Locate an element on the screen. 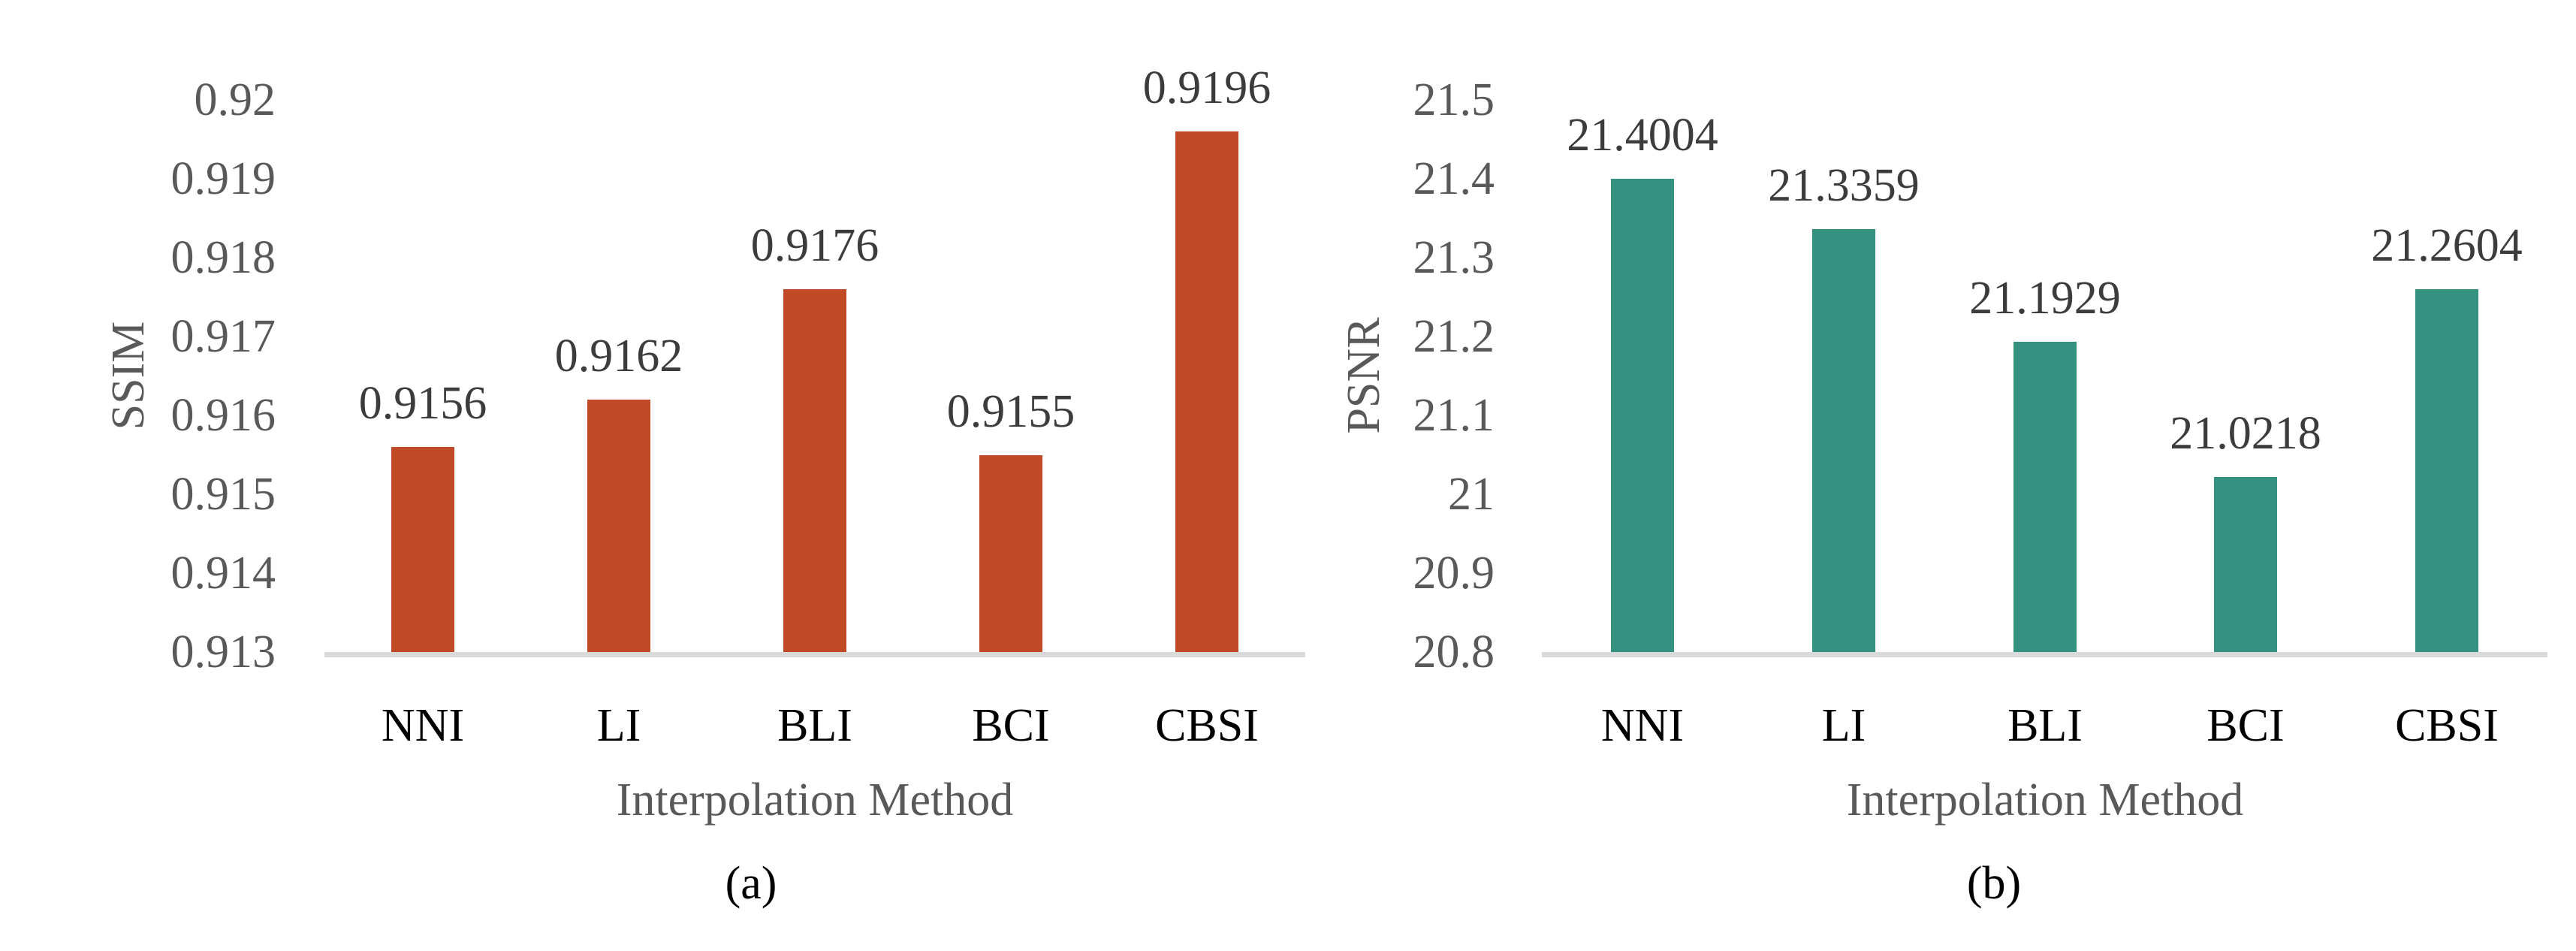 The height and width of the screenshot is (951, 2576). y-tick-label: 0.92 is located at coordinates (235, 99).